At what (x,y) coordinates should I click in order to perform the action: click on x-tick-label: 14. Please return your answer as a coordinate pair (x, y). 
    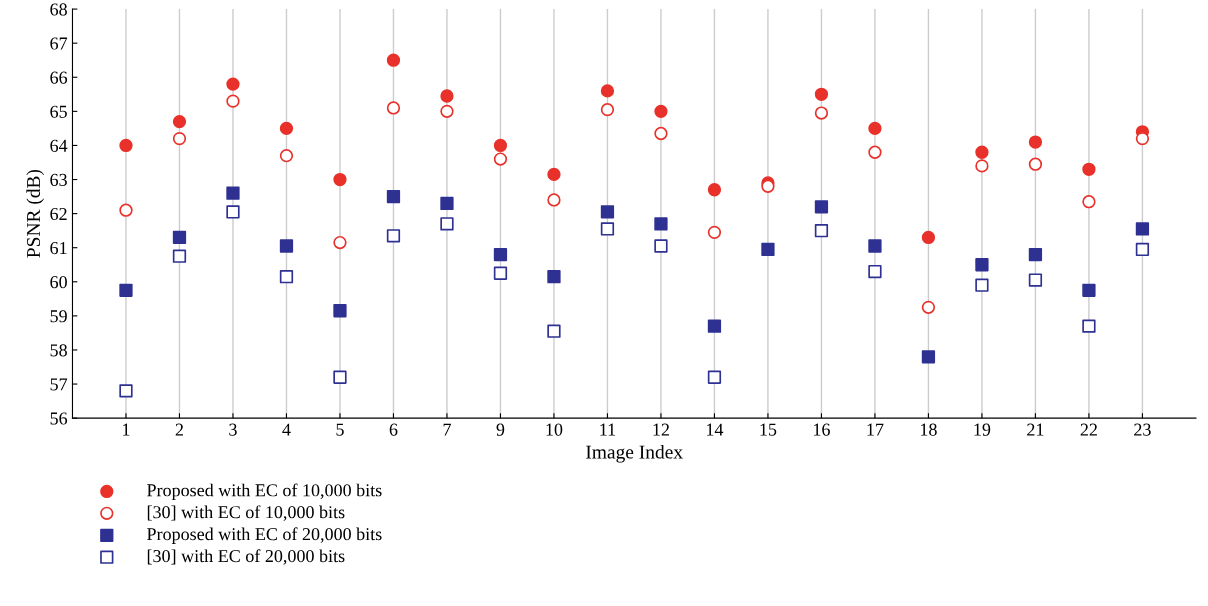
    Looking at the image, I should click on (715, 429).